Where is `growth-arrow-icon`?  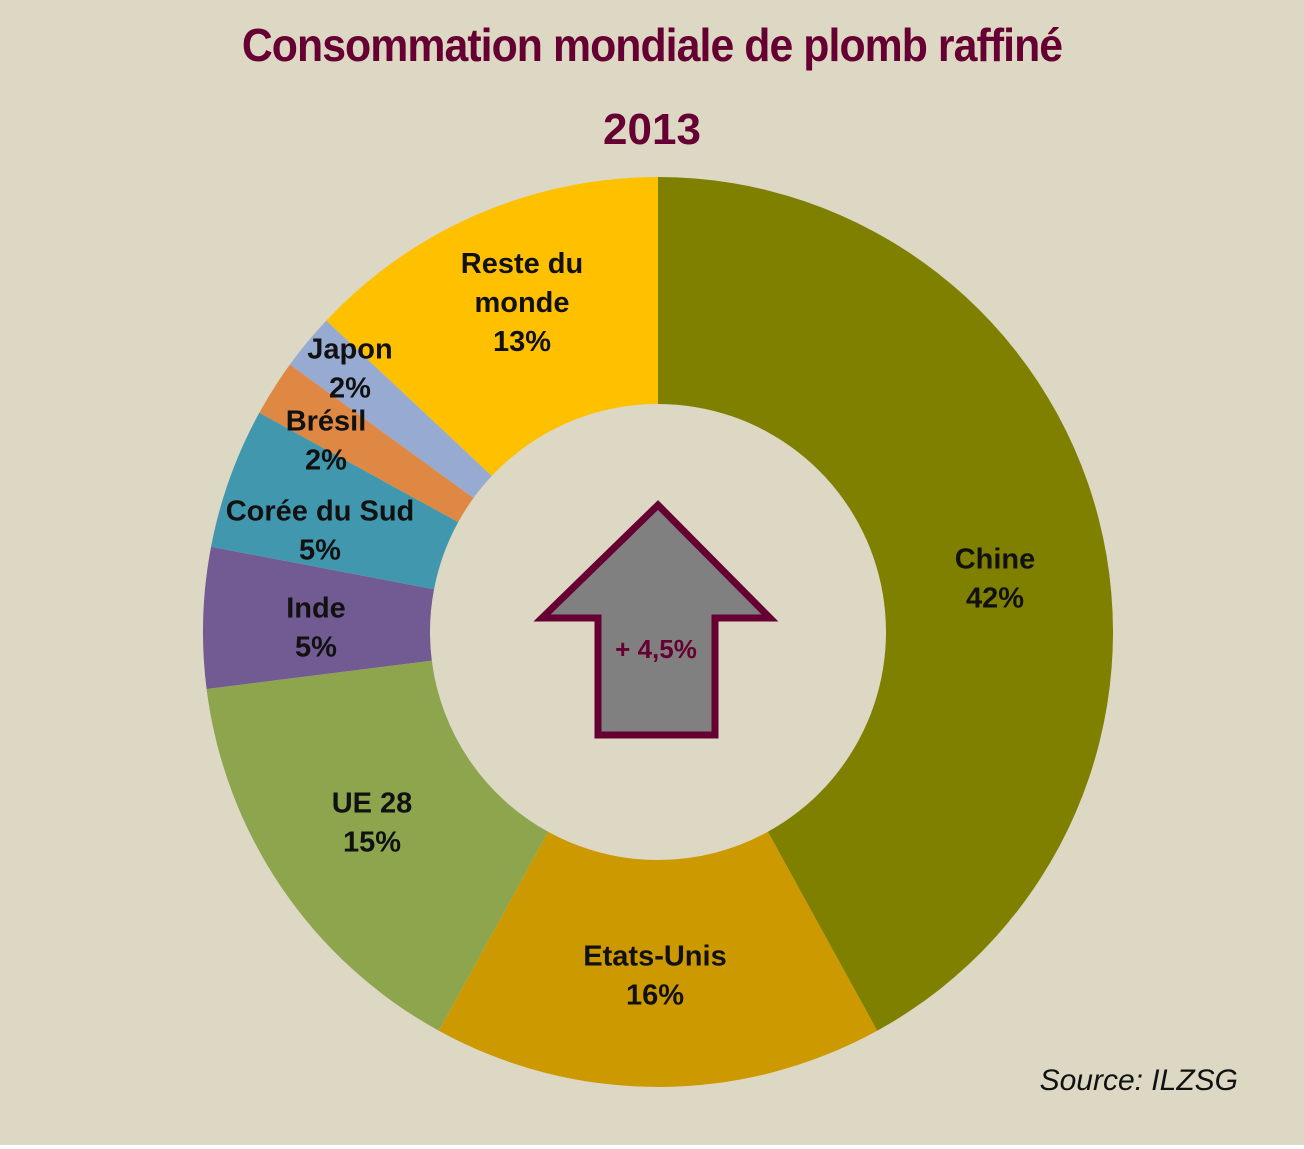
growth-arrow-icon is located at coordinates (656, 619).